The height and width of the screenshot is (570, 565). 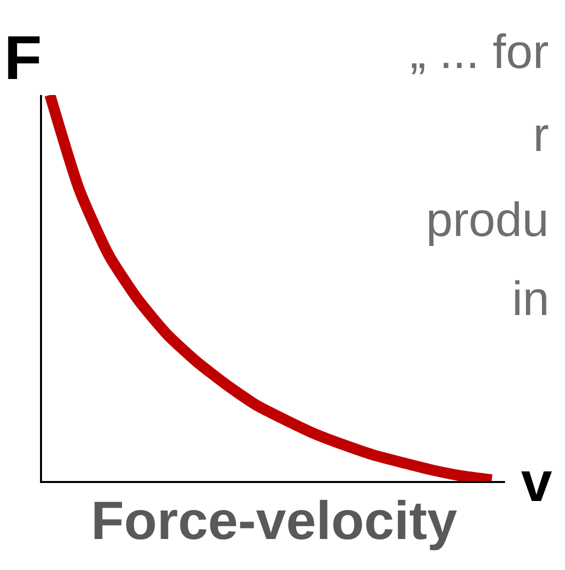 What do you see at coordinates (487, 220) in the screenshot?
I see `annotation: produ` at bounding box center [487, 220].